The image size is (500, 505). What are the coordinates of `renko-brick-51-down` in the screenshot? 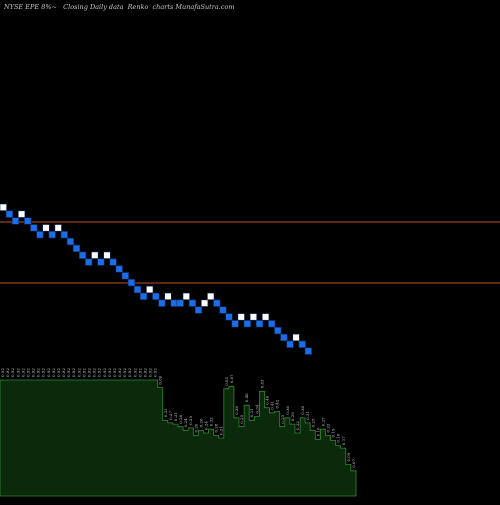 It's located at (308, 351).